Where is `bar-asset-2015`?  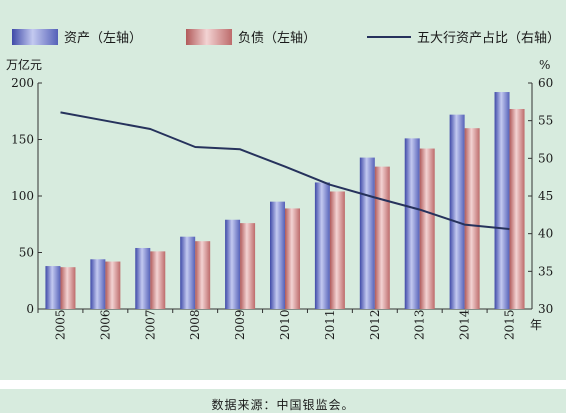
bar-asset-2015 is located at coordinates (502, 200).